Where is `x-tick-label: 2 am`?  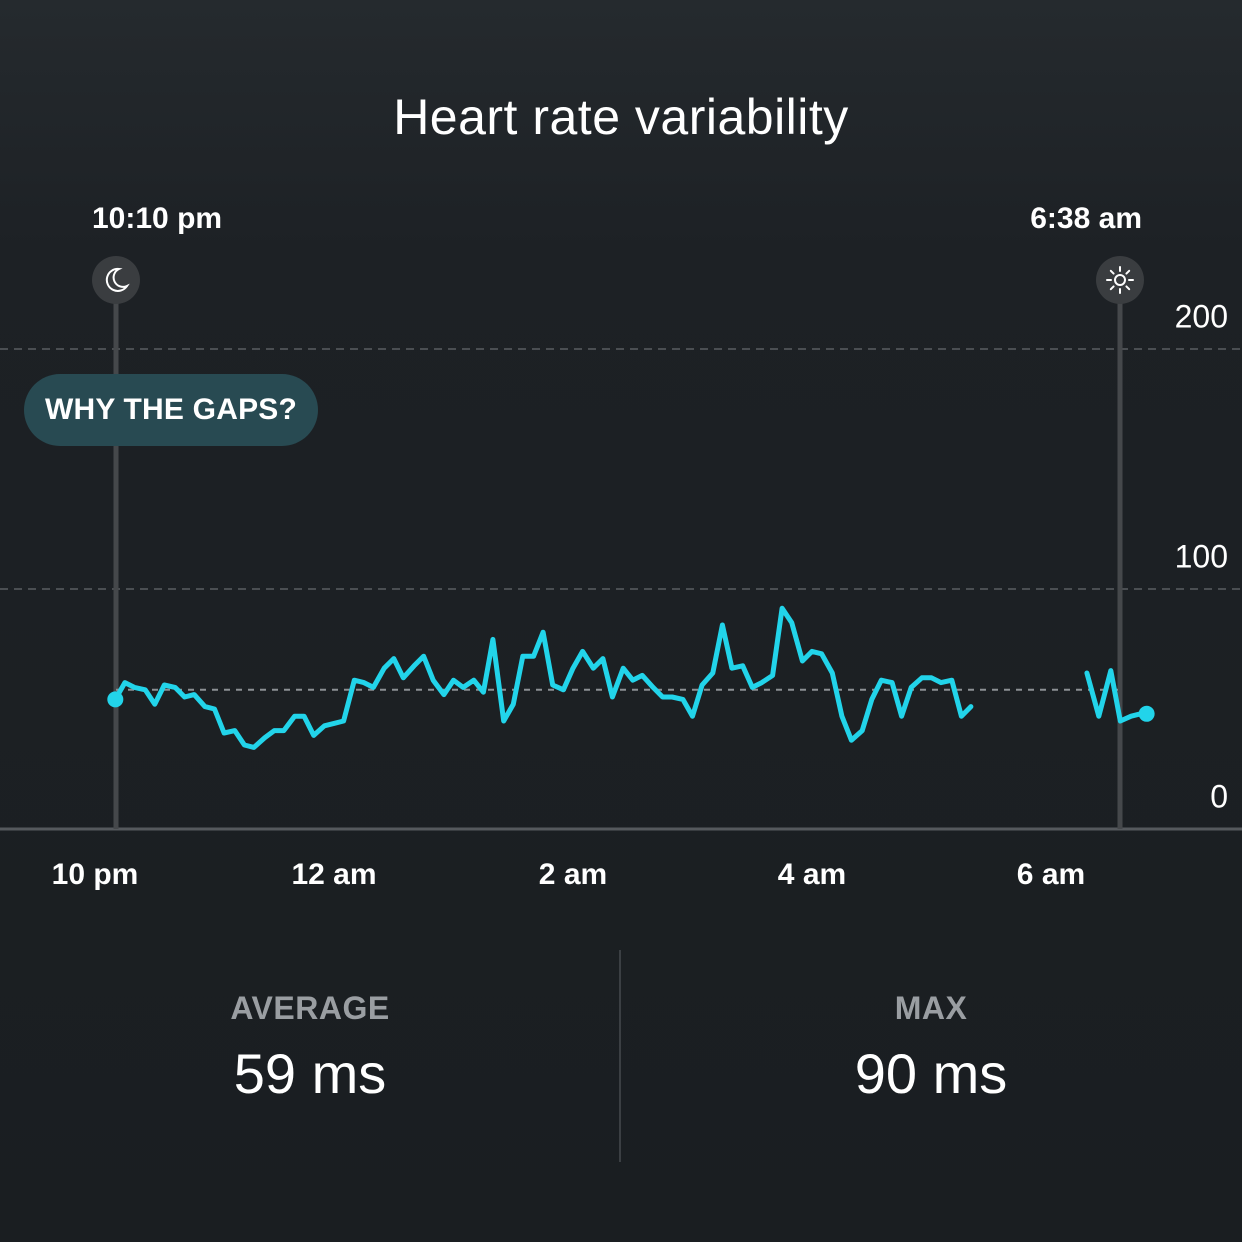 x-tick-label: 2 am is located at coordinates (573, 874).